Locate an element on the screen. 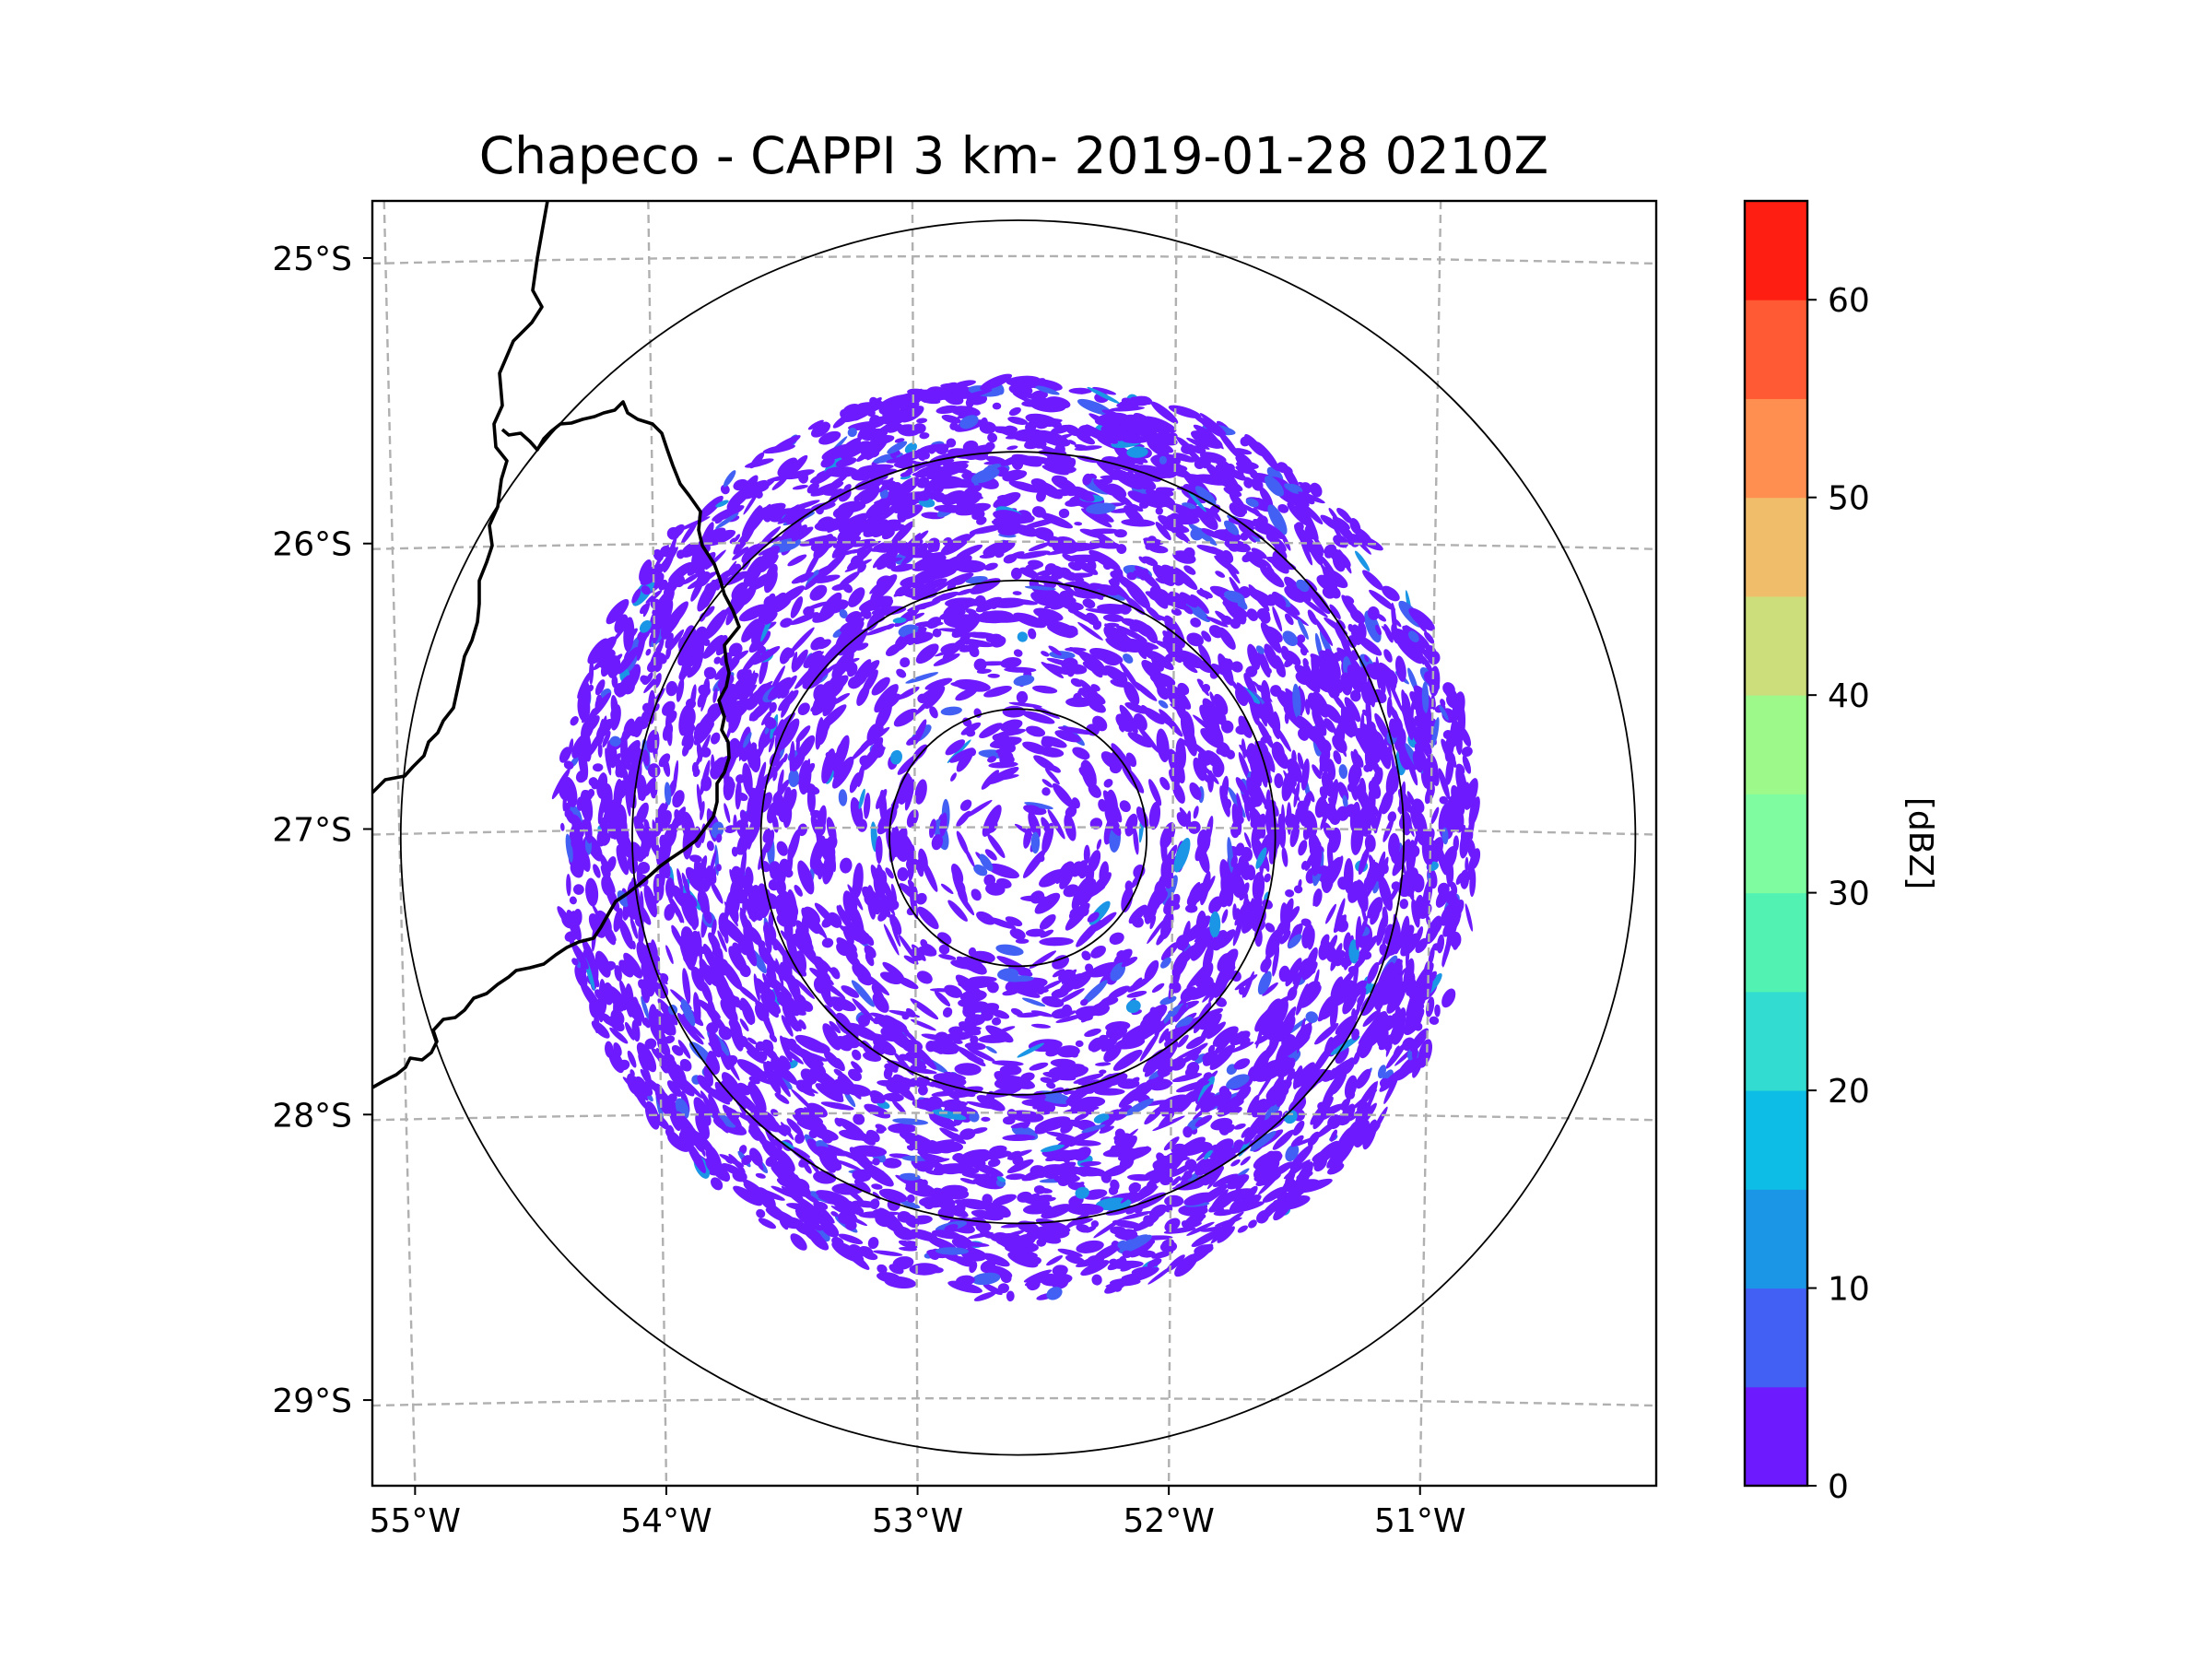 This screenshot has height=1659, width=2212. x-tick-label: 55°W is located at coordinates (415, 1521).